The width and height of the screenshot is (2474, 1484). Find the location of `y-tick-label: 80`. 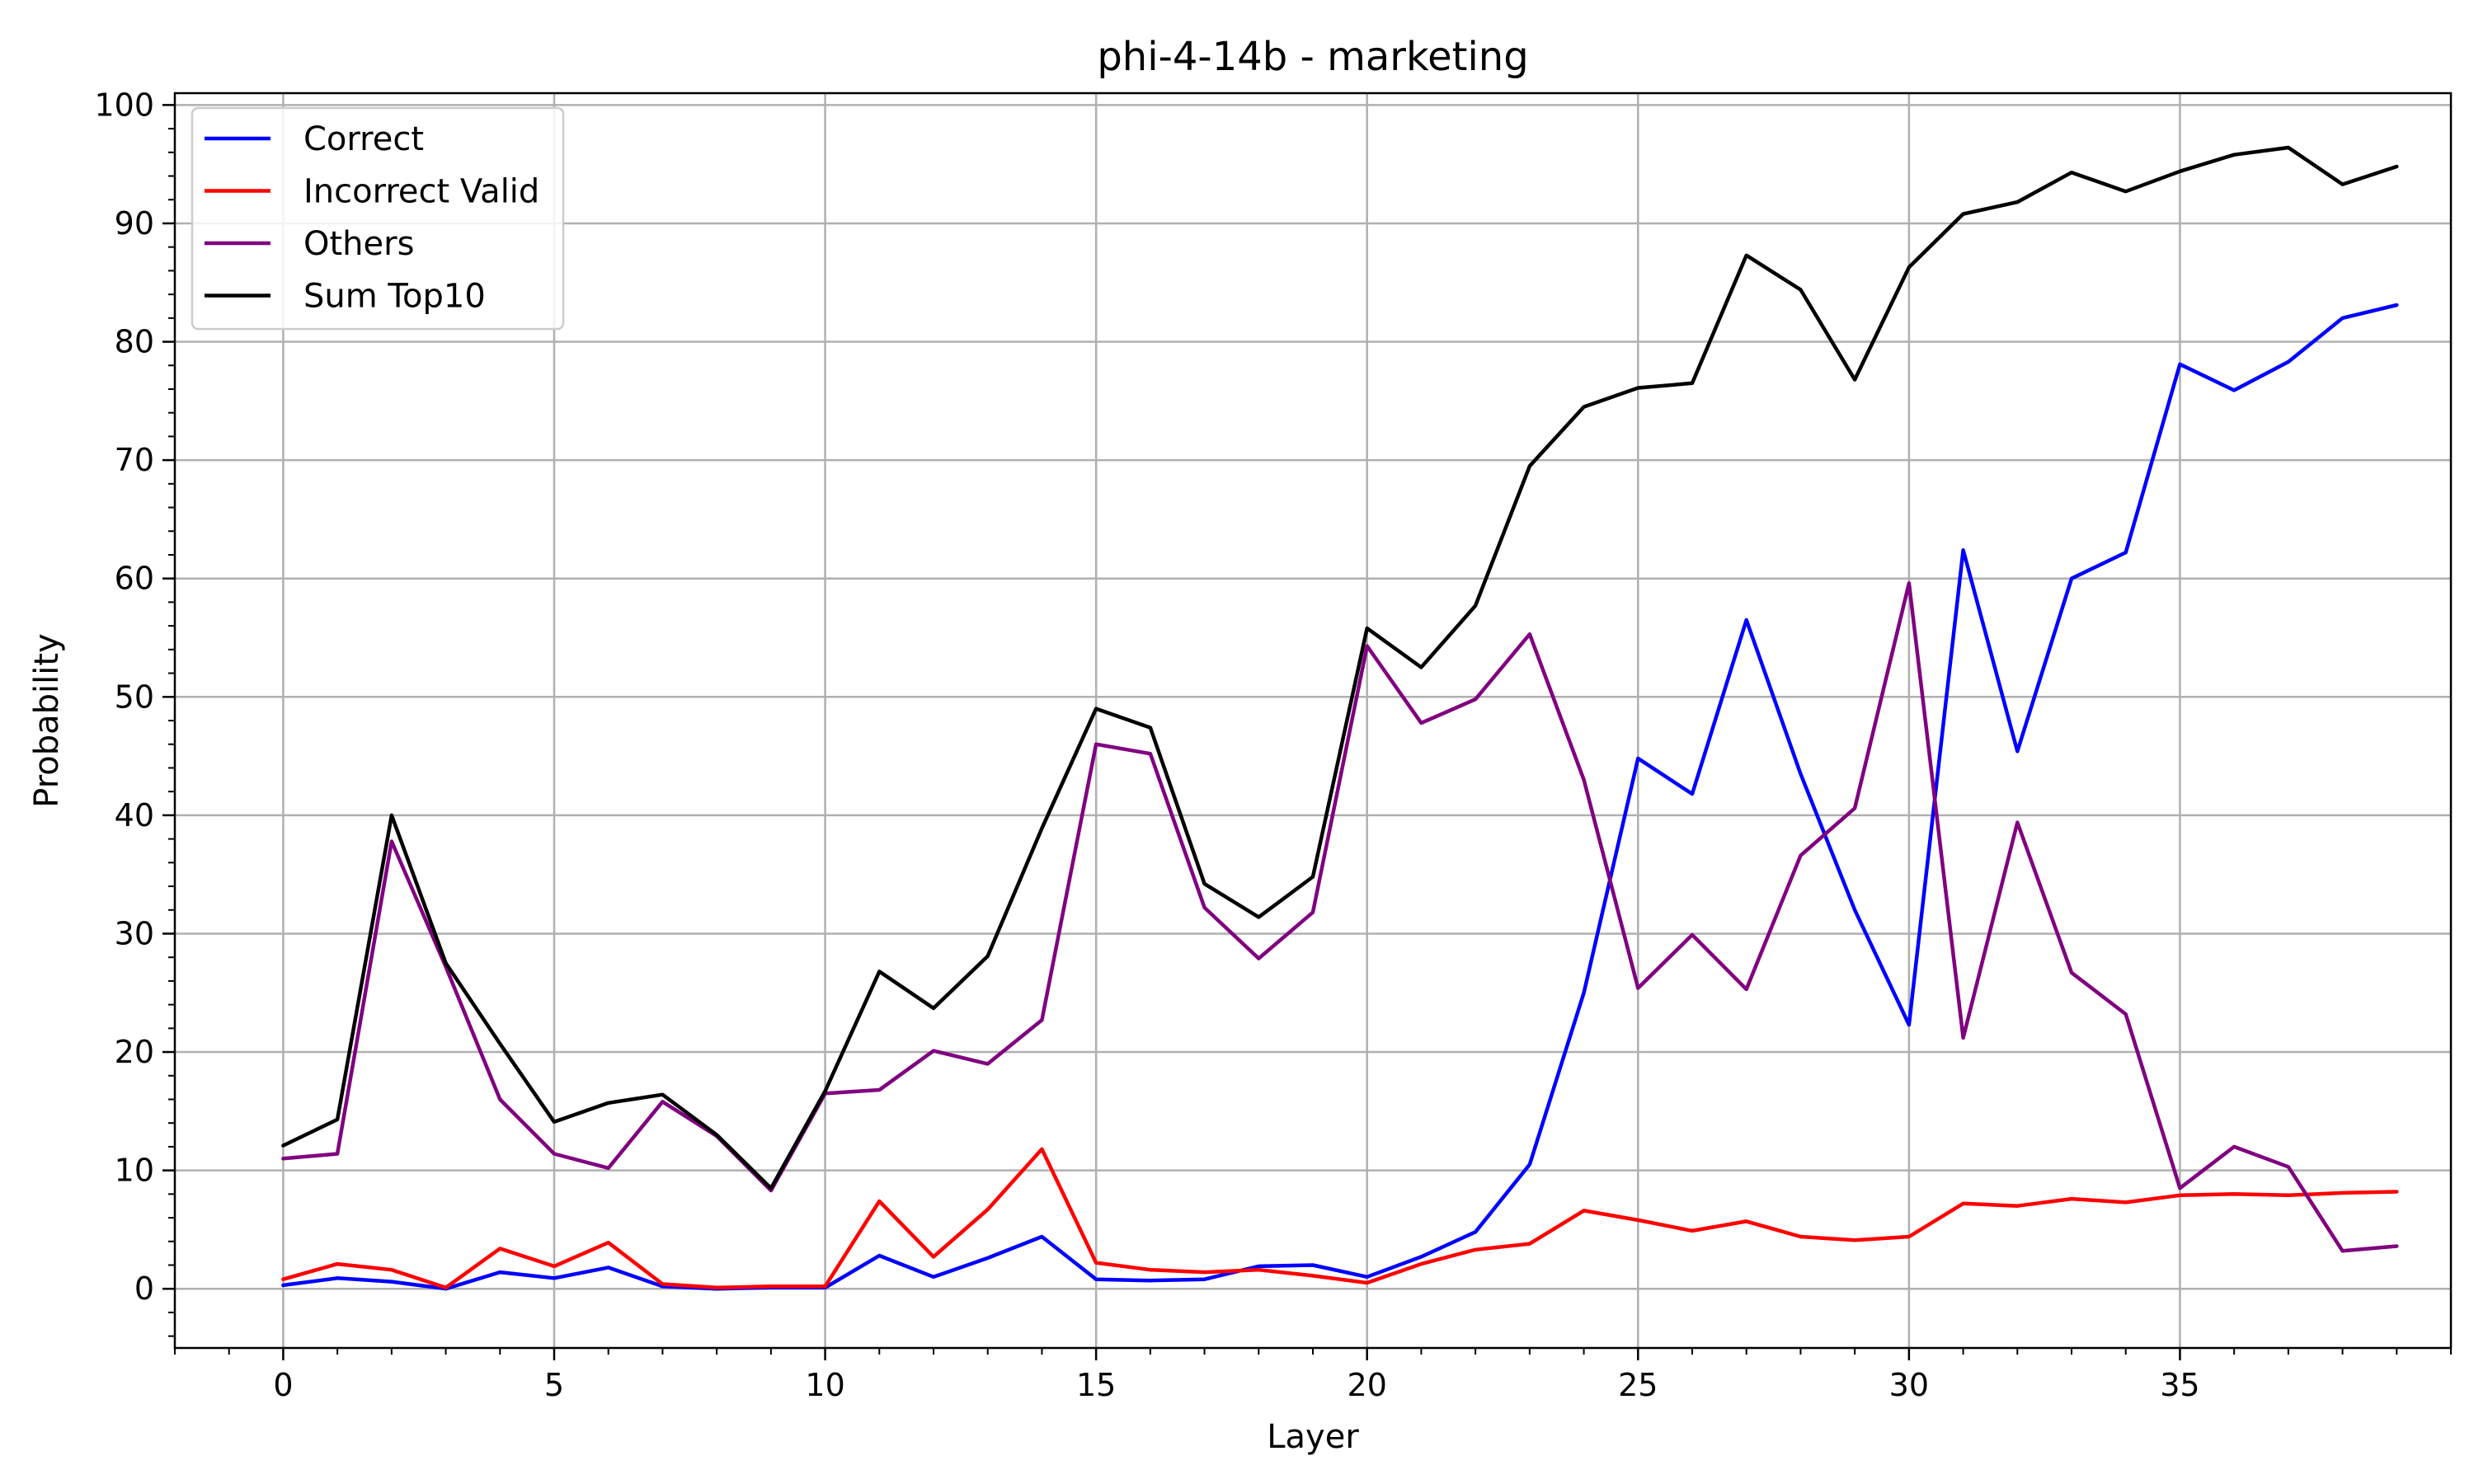

y-tick-label: 80 is located at coordinates (134, 342).